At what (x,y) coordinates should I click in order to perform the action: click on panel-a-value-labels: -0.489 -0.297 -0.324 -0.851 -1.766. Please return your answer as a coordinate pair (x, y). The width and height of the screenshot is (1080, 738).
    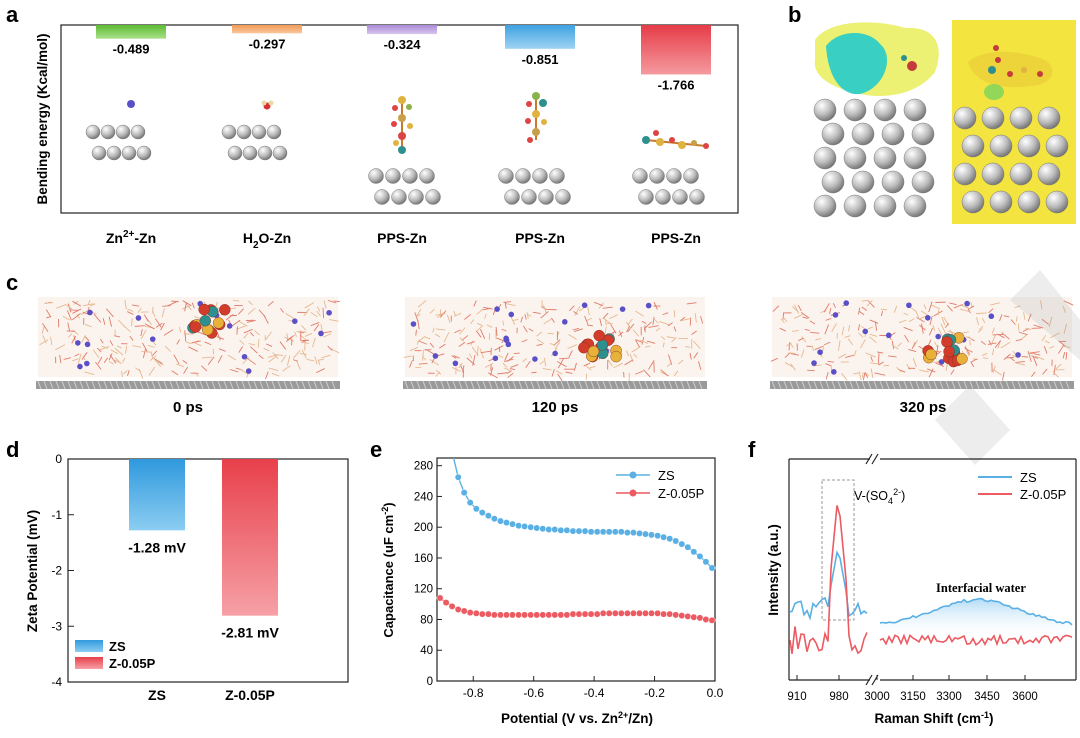
    Looking at the image, I should click on (404, 64).